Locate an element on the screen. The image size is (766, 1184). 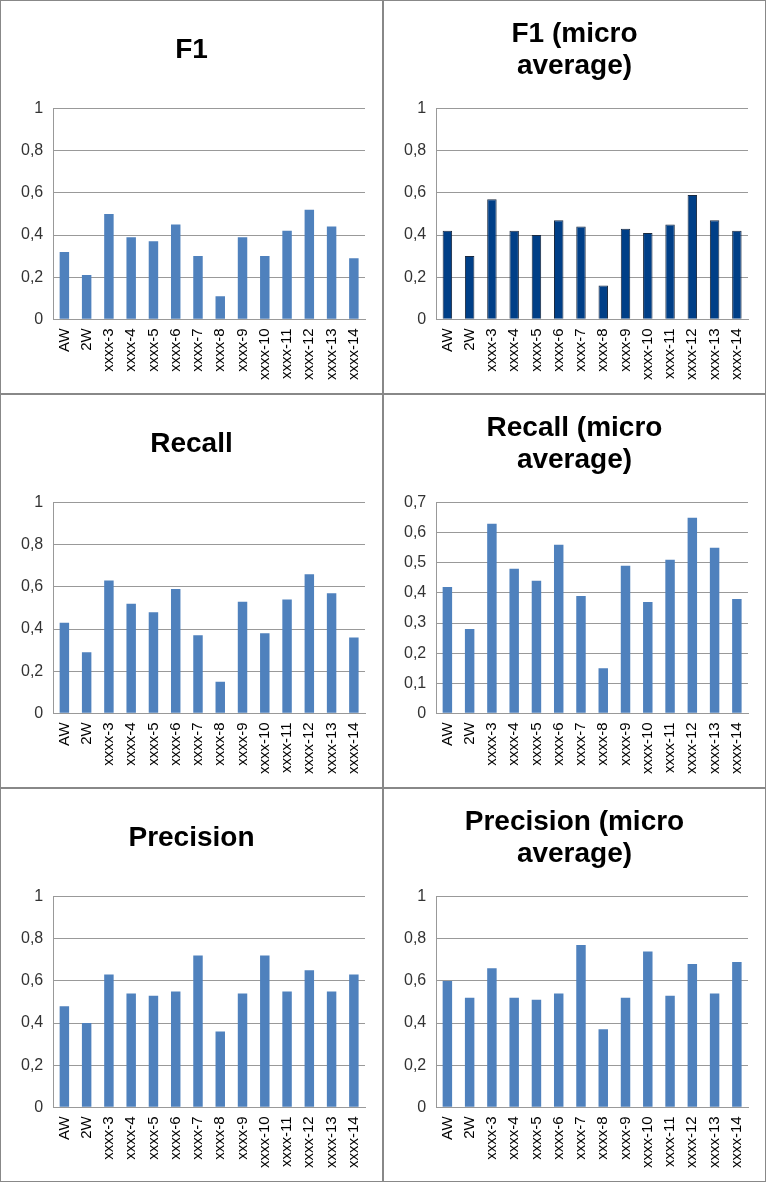
chart-title: F1 is located at coordinates (191, 49).